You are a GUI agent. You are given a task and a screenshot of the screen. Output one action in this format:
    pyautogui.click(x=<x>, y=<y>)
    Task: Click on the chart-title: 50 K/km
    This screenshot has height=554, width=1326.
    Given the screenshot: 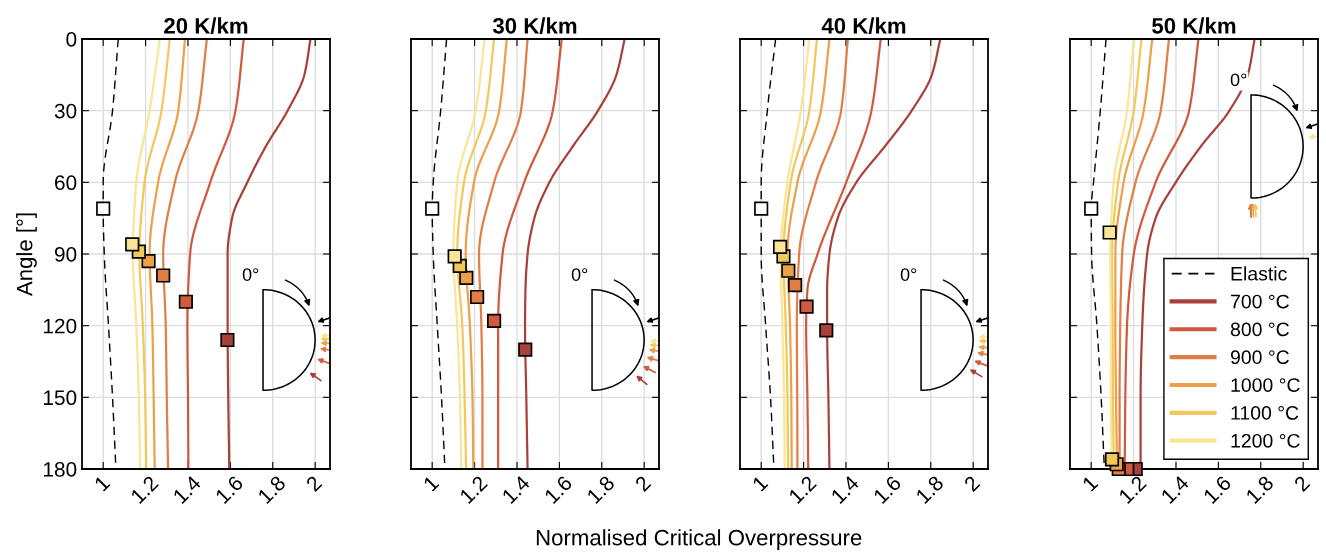 What is the action you would take?
    pyautogui.click(x=1194, y=25)
    